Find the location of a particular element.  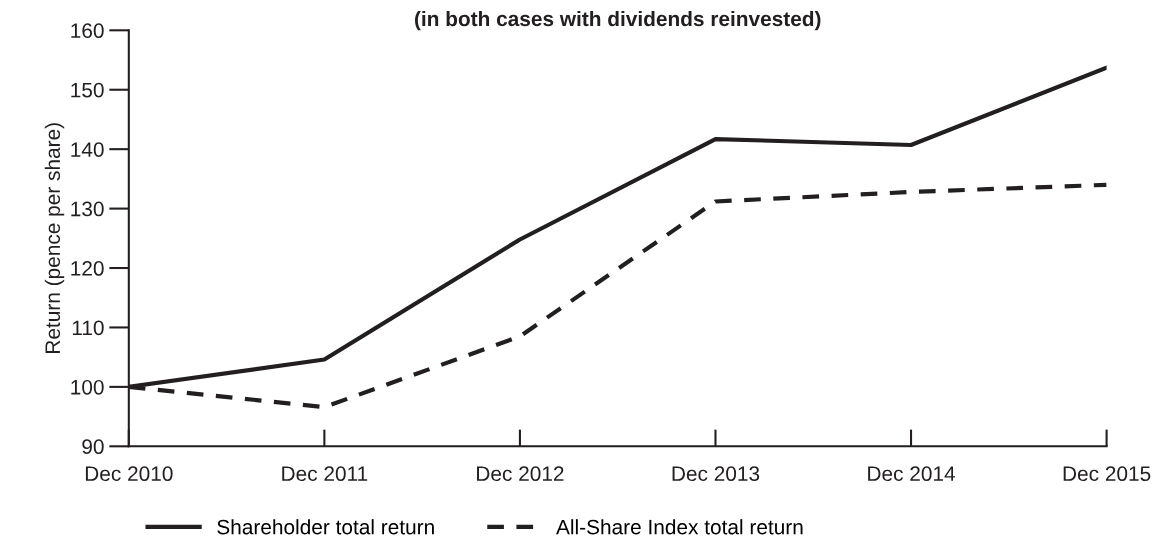

x-tick-label: Dec 2014 is located at coordinates (912, 474).